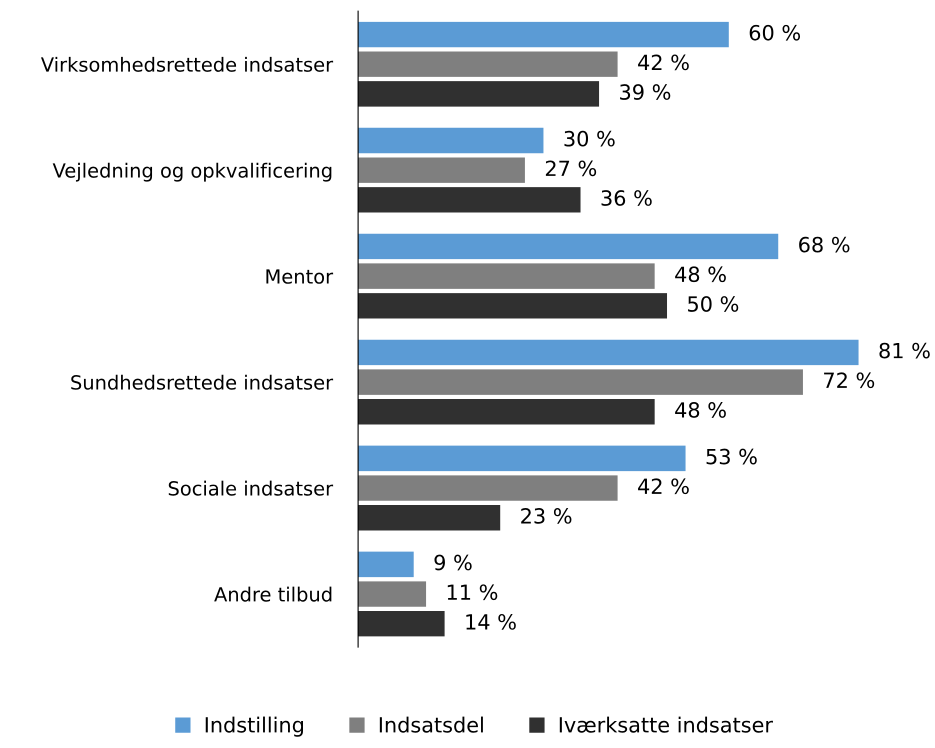 The width and height of the screenshot is (935, 748). Describe the element at coordinates (824, 244) in the screenshot. I see `data-label: 68 %` at that location.